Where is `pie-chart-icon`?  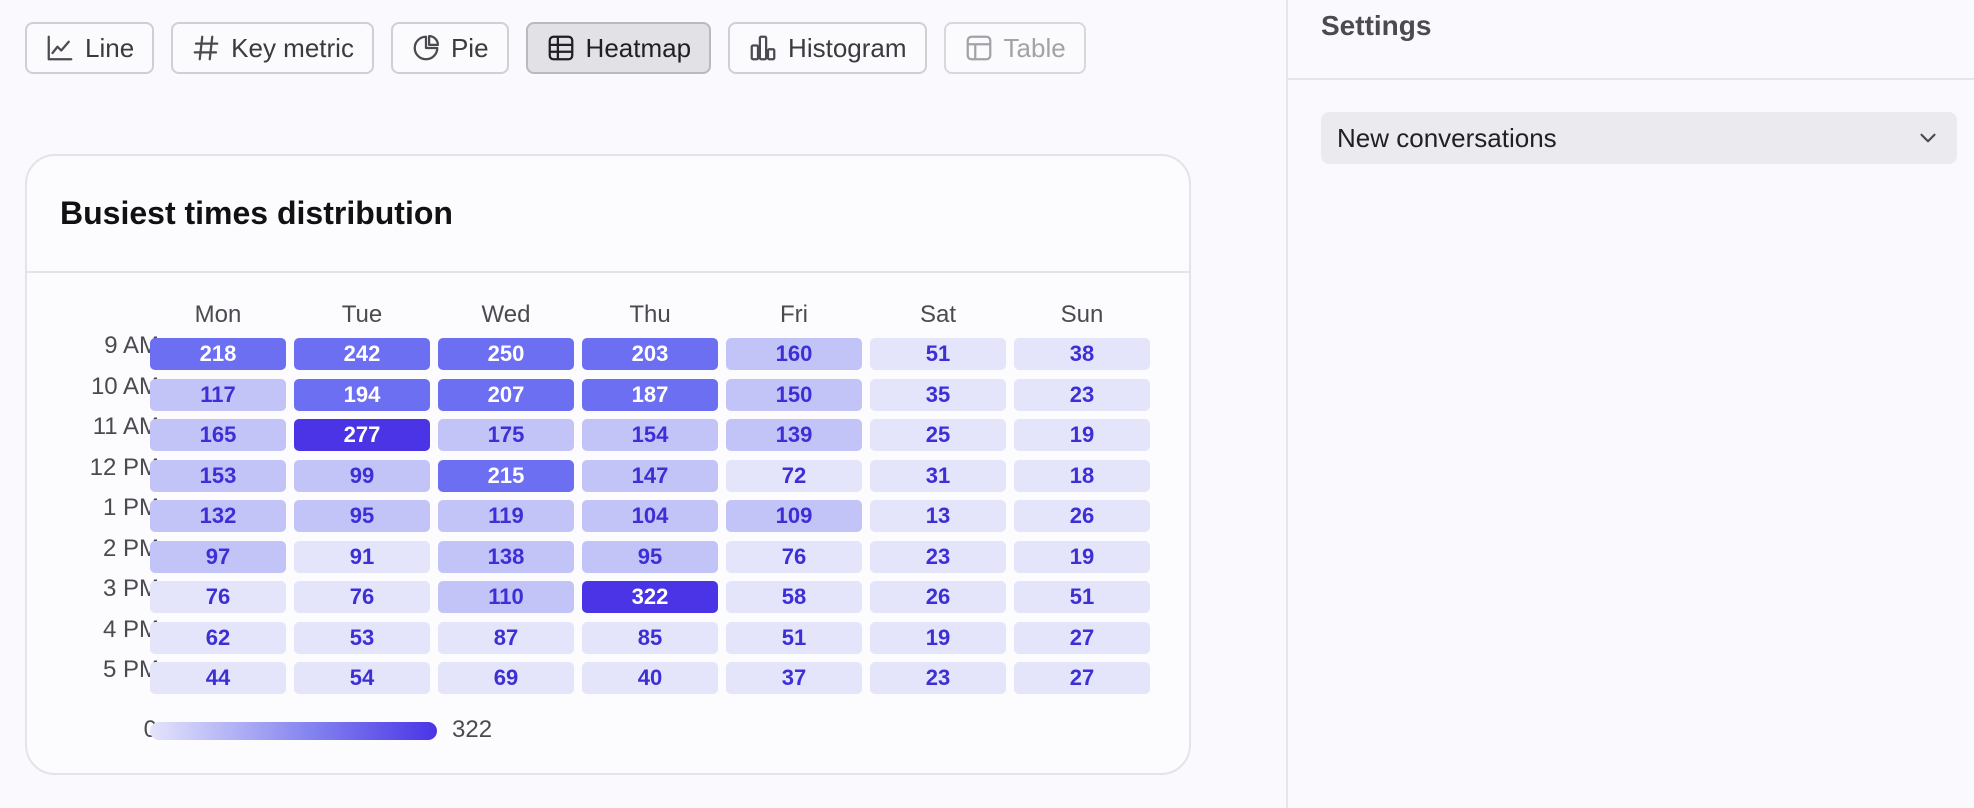 pie-chart-icon is located at coordinates (426, 48).